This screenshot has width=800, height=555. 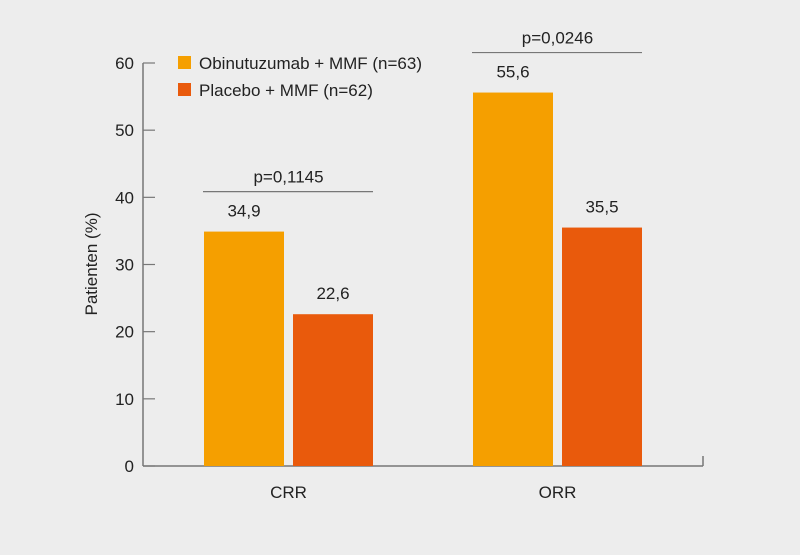 I want to click on y-tick-label: 0, so click(x=129, y=466).